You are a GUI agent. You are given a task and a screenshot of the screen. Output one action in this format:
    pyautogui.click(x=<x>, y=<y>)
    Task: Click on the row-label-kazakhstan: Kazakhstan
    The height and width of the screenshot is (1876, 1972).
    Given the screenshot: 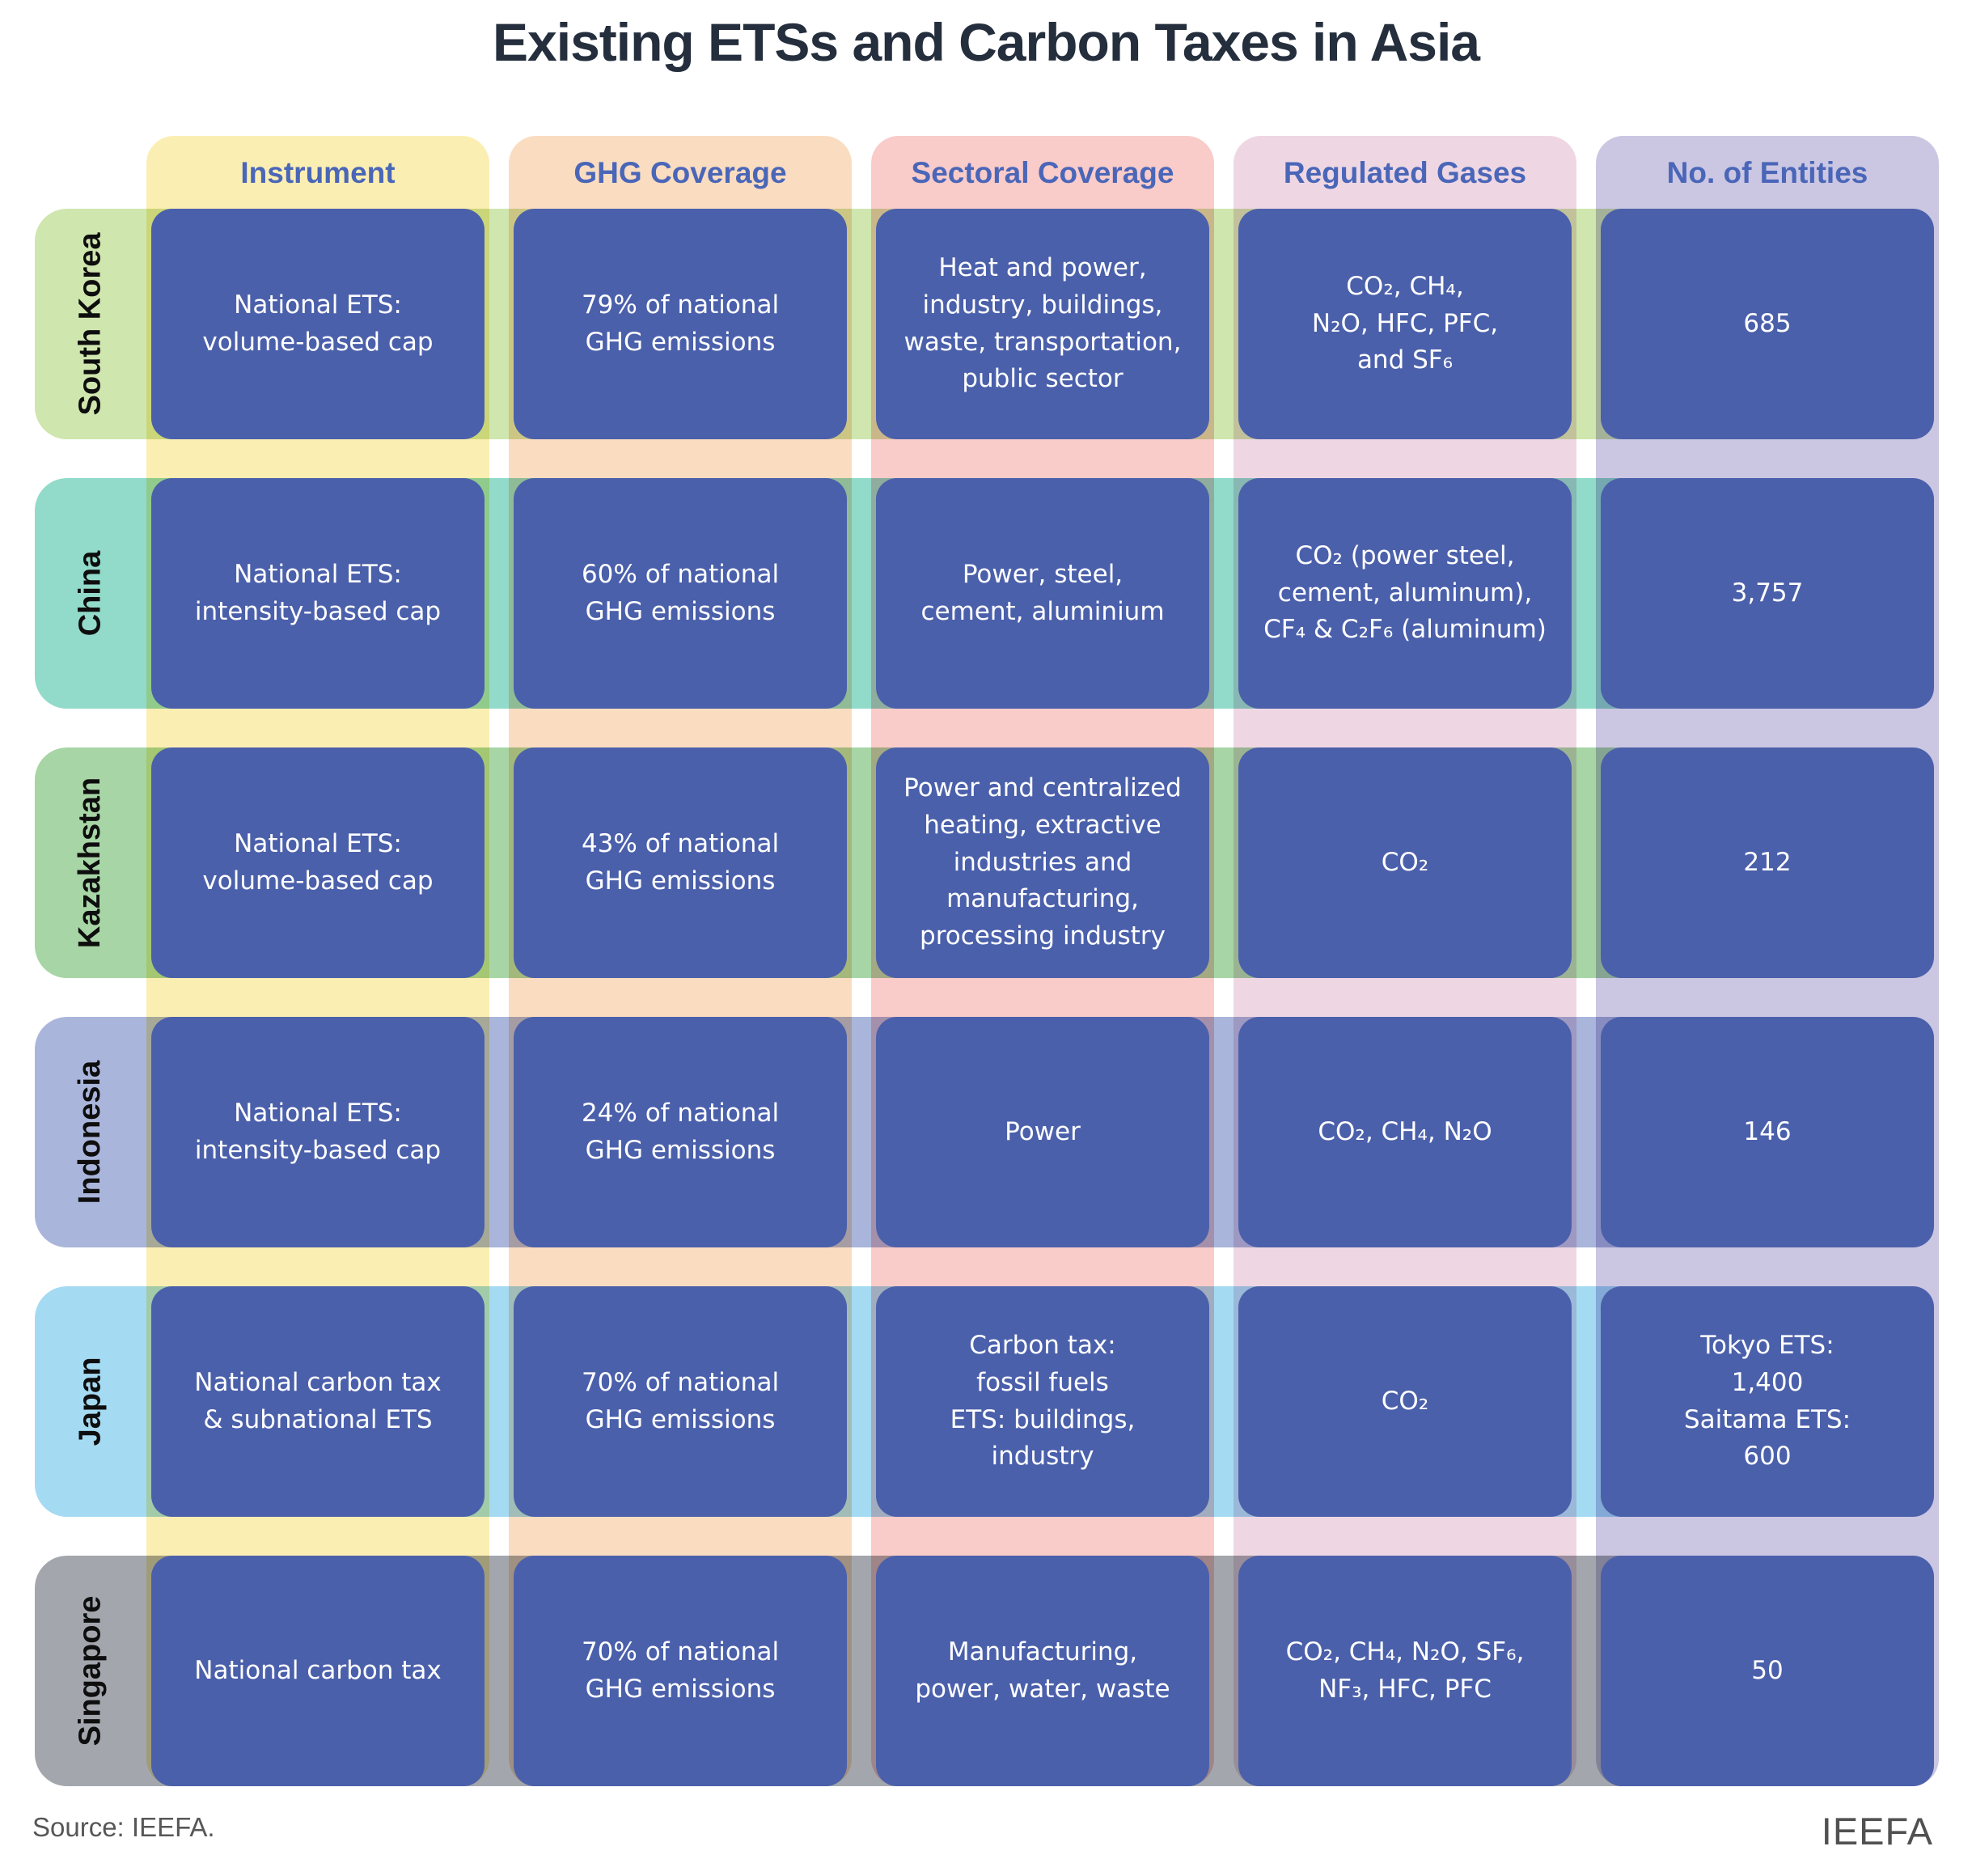 What is the action you would take?
    pyautogui.click(x=90, y=862)
    